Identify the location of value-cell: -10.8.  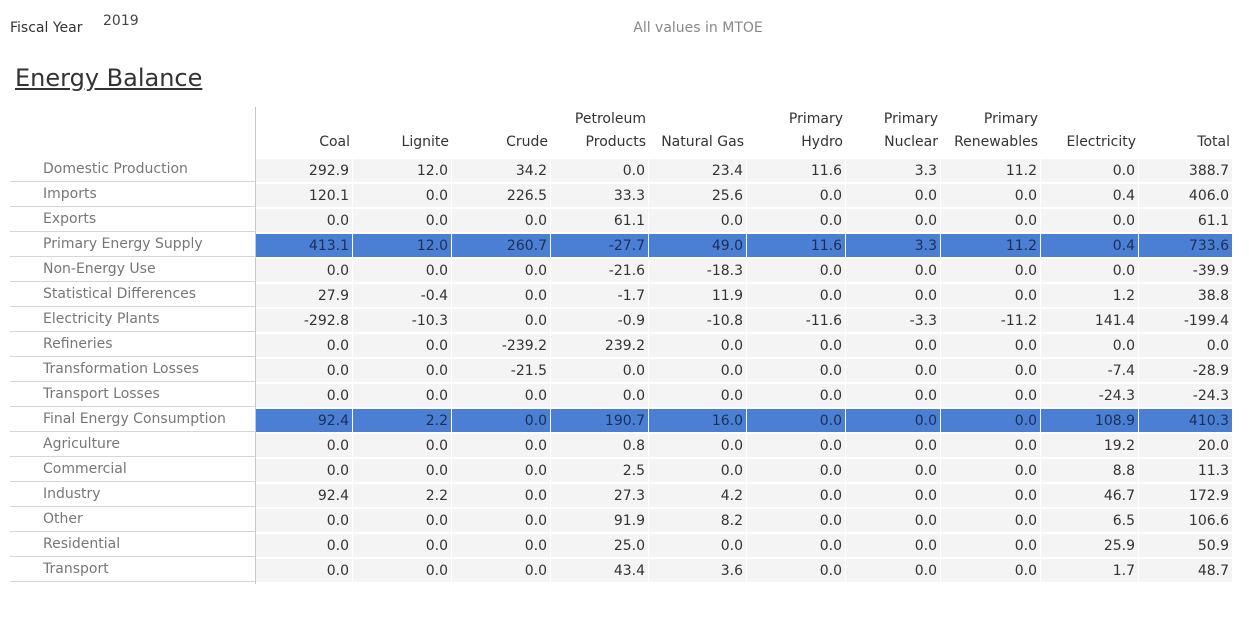
(697, 320).